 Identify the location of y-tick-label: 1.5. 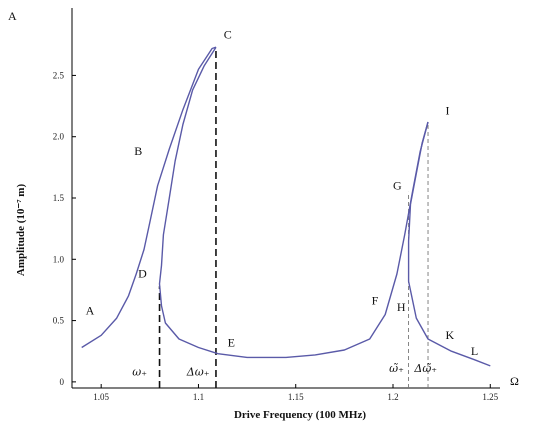
(59, 198).